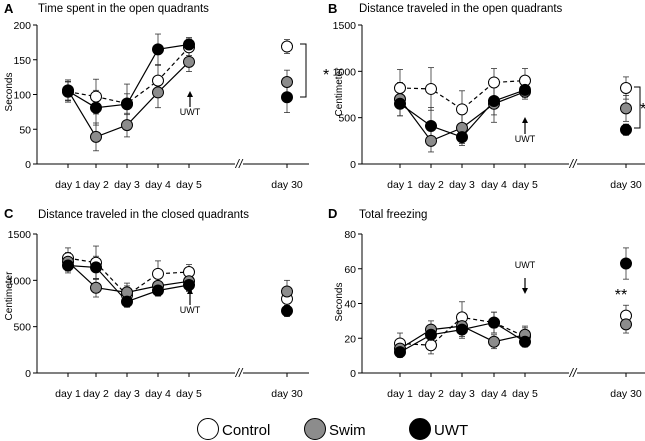 This screenshot has height=441, width=645. Describe the element at coordinates (420, 429) in the screenshot. I see `legend-marker-uwt` at that location.